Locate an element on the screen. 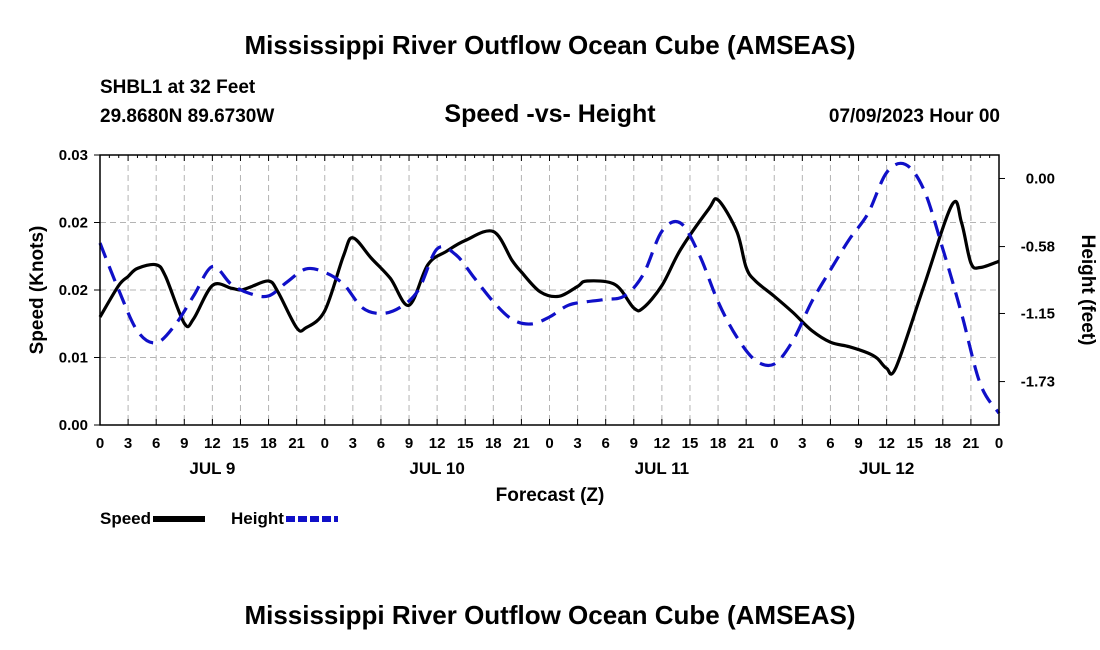  y-right-tick-label: -1.73 is located at coordinates (1038, 382).